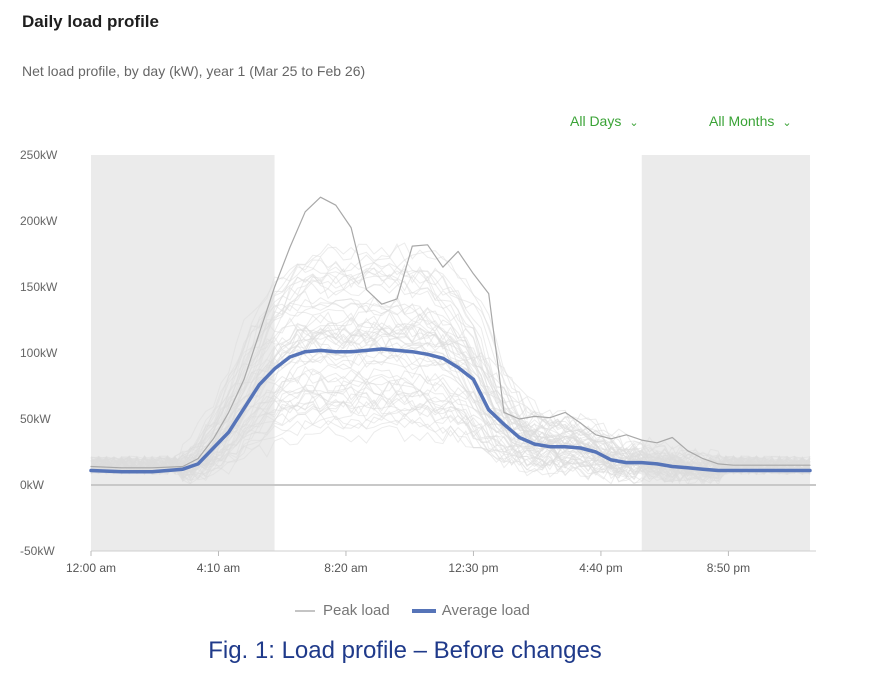  I want to click on x-tick-label: 4:40 pm, so click(600, 568).